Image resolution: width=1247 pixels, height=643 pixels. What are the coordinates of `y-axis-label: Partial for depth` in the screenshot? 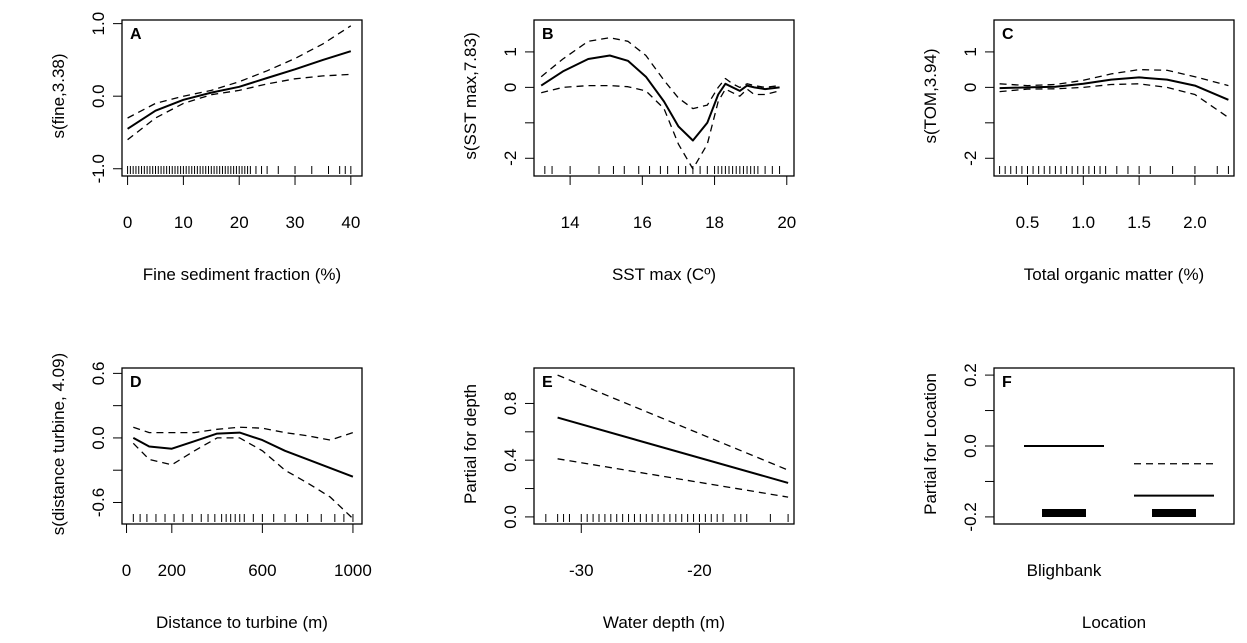 It's located at (470, 444).